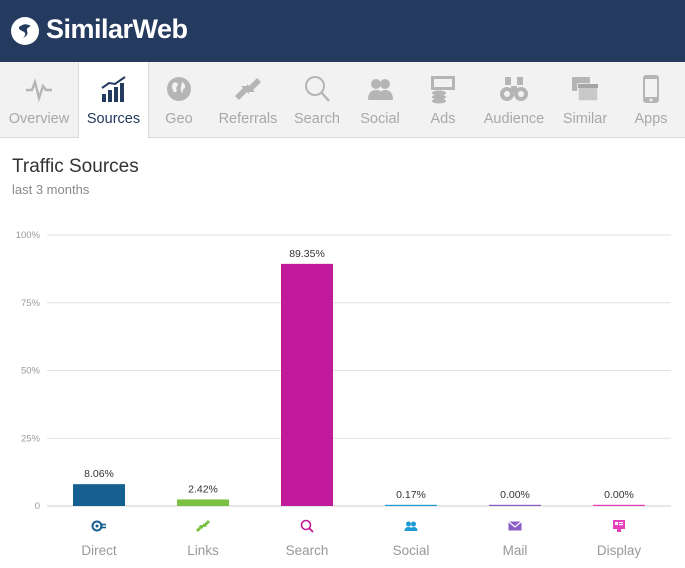 Image resolution: width=685 pixels, height=568 pixels. Describe the element at coordinates (179, 119) in the screenshot. I see `tab-label: Geo` at that location.